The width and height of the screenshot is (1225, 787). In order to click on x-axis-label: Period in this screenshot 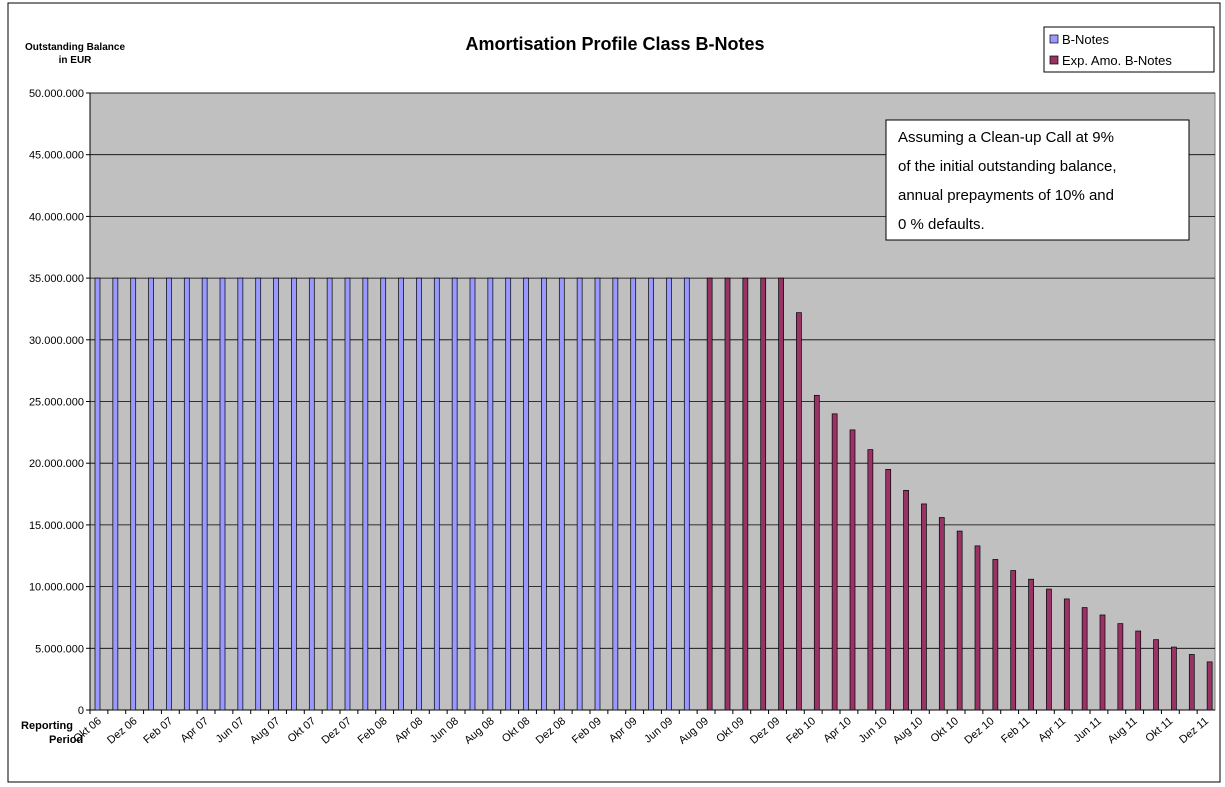, I will do `click(66, 740)`.